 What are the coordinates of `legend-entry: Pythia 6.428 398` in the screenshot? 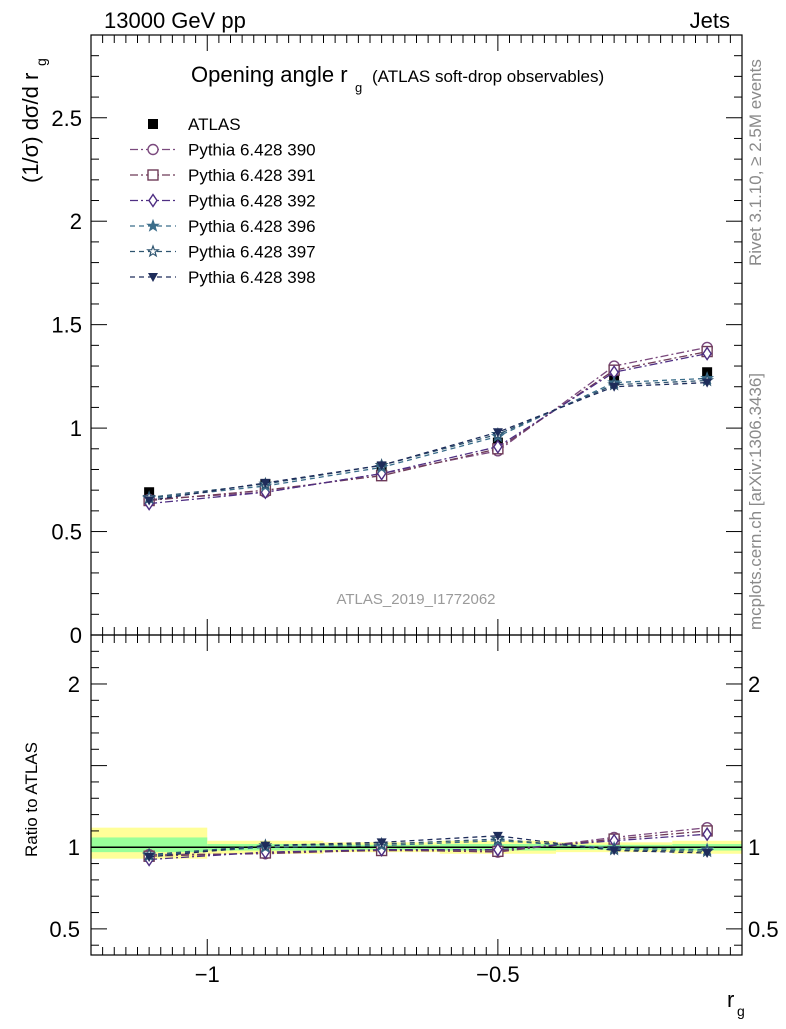 It's located at (223, 277).